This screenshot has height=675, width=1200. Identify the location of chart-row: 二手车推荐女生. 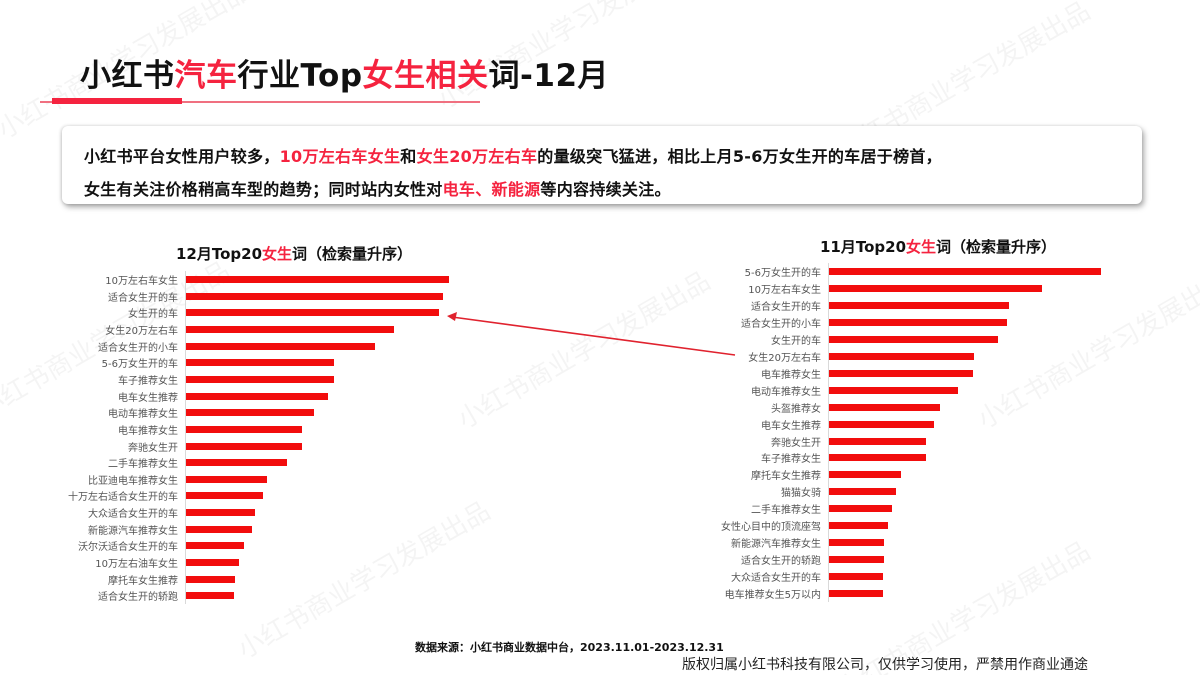
(880, 508).